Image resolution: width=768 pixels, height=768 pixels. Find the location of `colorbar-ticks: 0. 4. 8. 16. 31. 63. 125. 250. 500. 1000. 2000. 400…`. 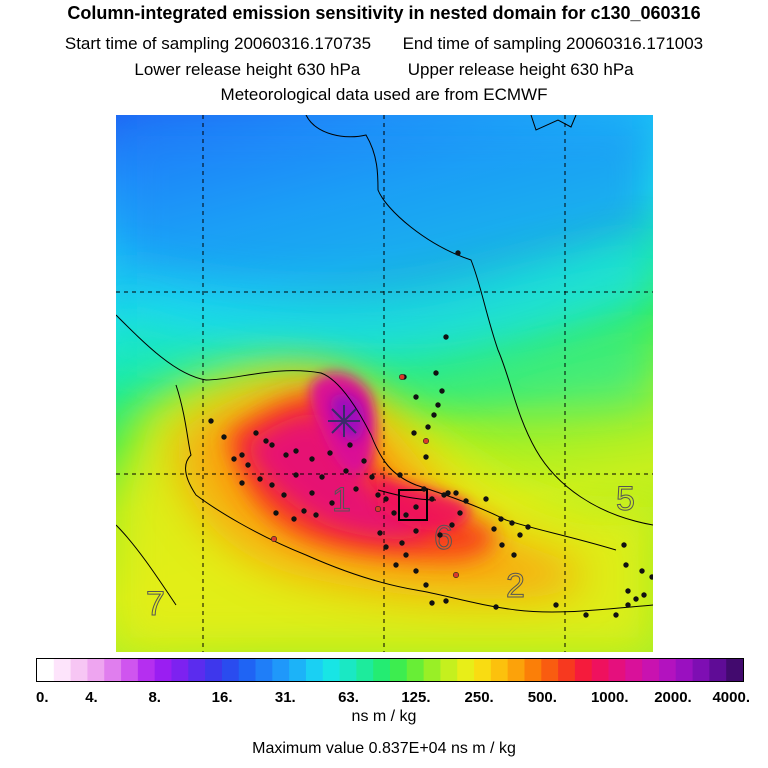

colorbar-ticks: 0. 4. 8. 16. 31. 63. 125. 250. 500. 1000. 2000. 400… is located at coordinates (393, 697).